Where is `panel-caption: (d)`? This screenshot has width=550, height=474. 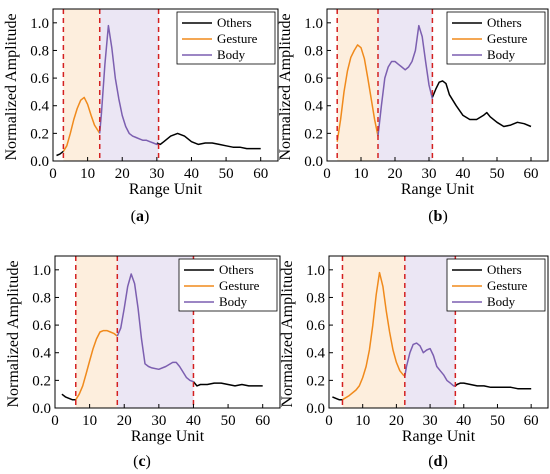
panel-caption: (d) is located at coordinates (438, 461).